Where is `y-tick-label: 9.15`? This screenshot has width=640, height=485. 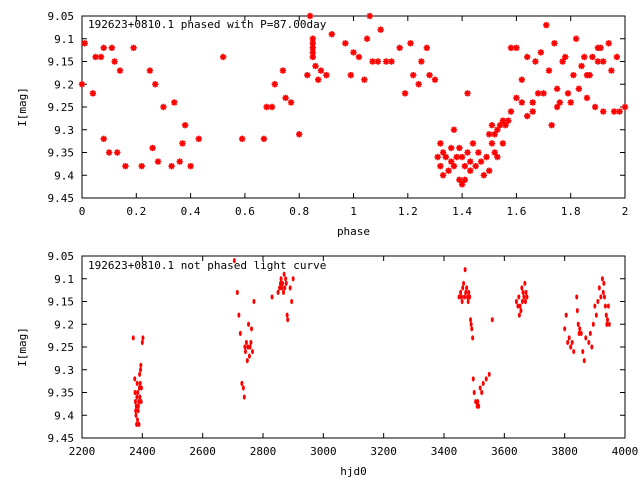 y-tick-label: 9.15 is located at coordinates (61, 302).